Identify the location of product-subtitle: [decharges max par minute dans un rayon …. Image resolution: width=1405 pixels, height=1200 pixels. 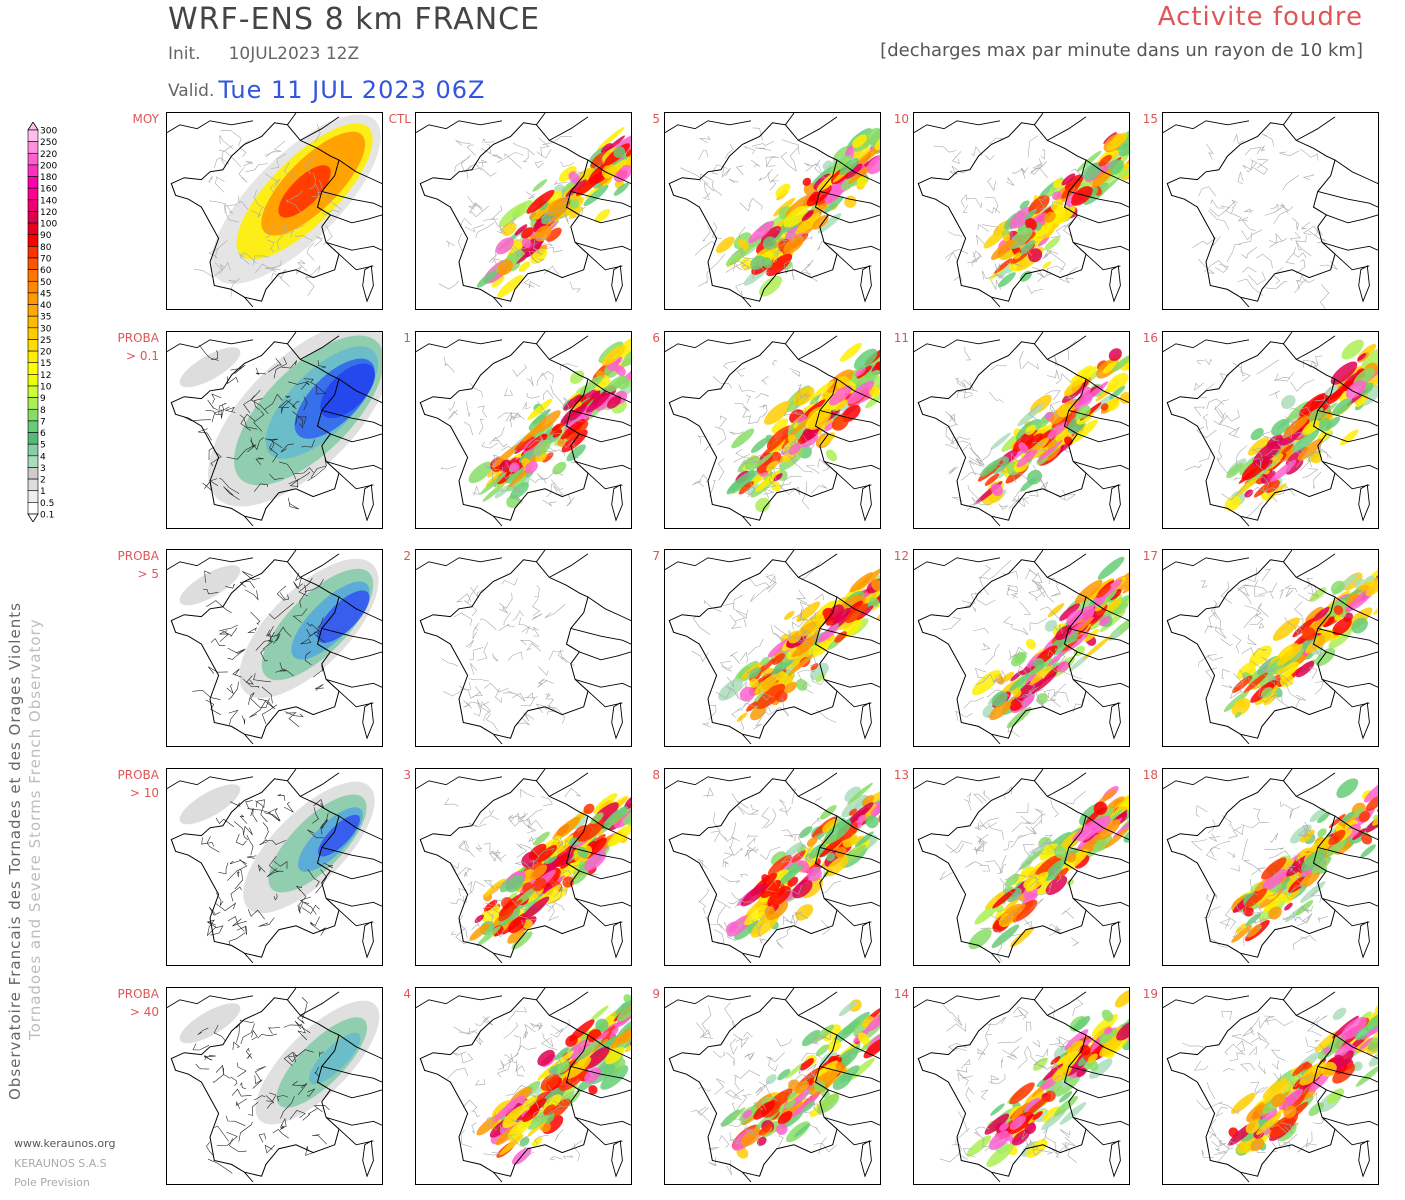
(1121, 50).